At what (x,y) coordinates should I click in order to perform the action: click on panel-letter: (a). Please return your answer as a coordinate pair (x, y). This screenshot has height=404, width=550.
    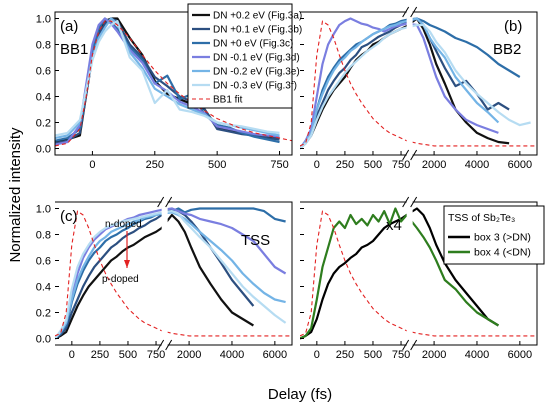
    Looking at the image, I should click on (69, 26).